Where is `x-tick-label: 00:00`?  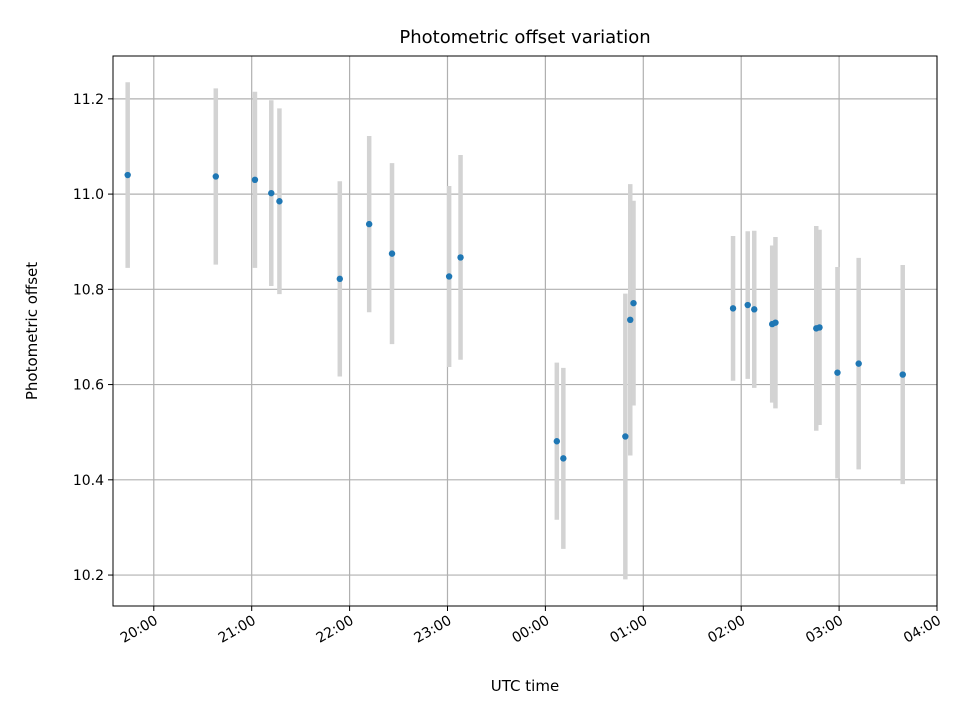 x-tick-label: 00:00 is located at coordinates (530, 630).